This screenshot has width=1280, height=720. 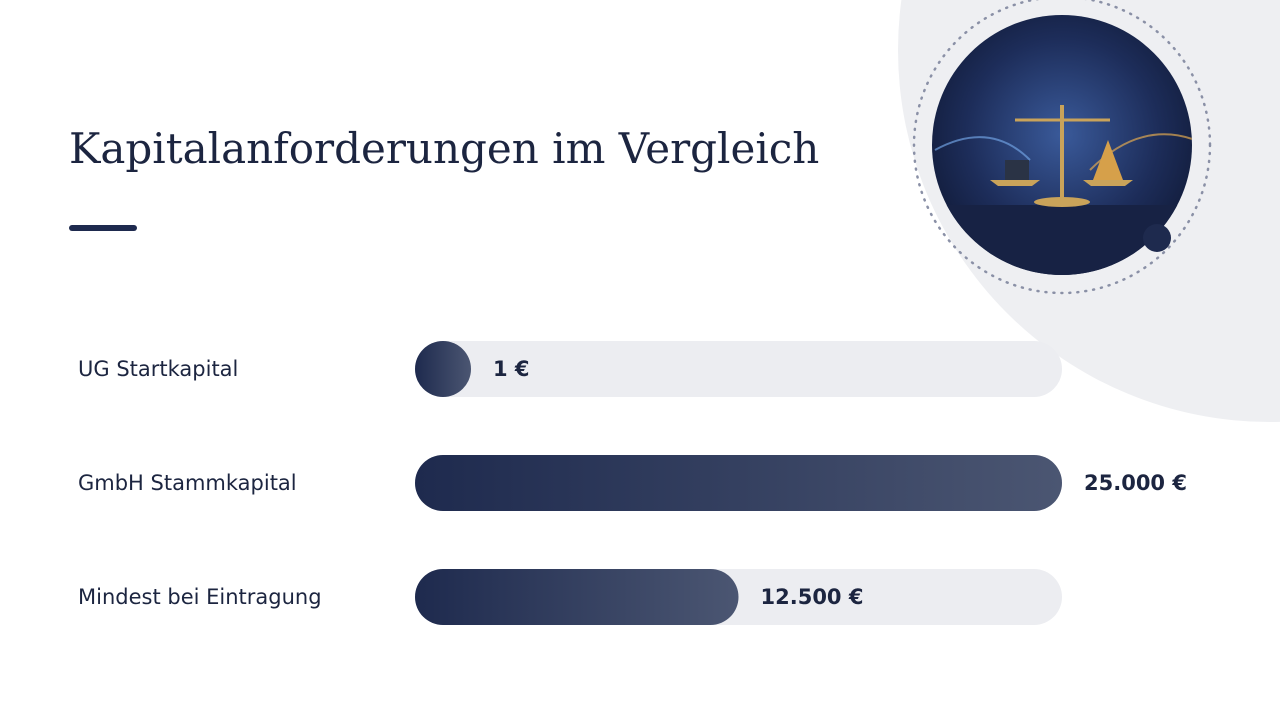 What do you see at coordinates (103, 228) in the screenshot?
I see `title-underline` at bounding box center [103, 228].